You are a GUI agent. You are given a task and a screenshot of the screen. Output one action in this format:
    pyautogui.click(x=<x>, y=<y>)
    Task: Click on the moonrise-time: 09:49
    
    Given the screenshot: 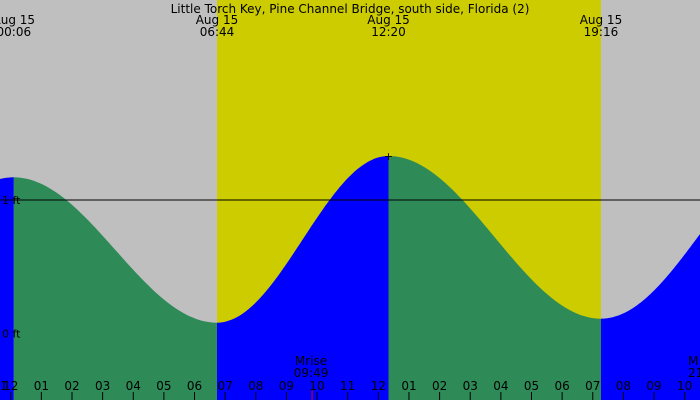 What is the action you would take?
    pyautogui.click(x=311, y=373)
    